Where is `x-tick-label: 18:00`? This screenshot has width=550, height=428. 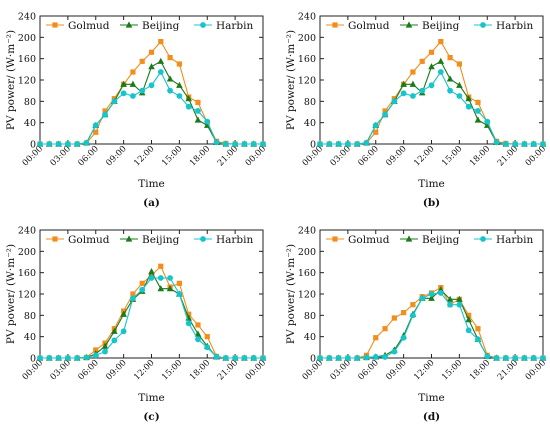
x-tick-label: 18:00 is located at coordinates (480, 370).